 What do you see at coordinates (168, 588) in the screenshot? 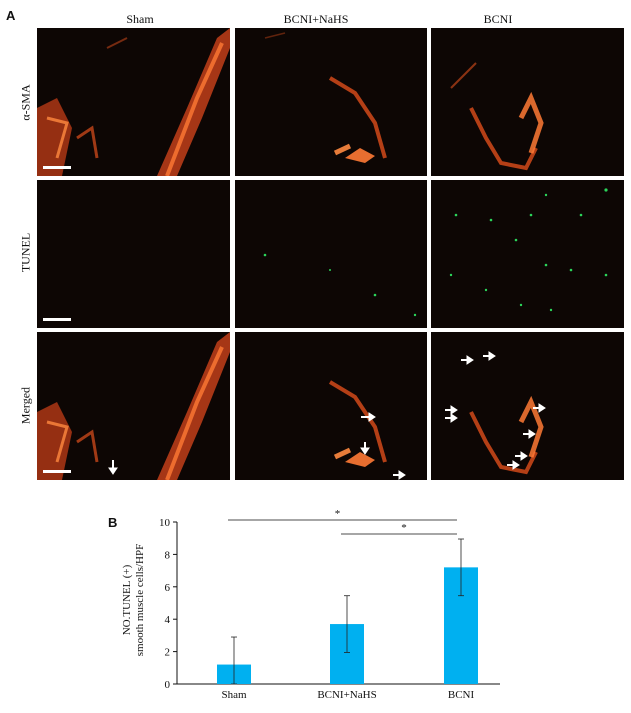
I see `y-tick-label: 6` at bounding box center [168, 588].